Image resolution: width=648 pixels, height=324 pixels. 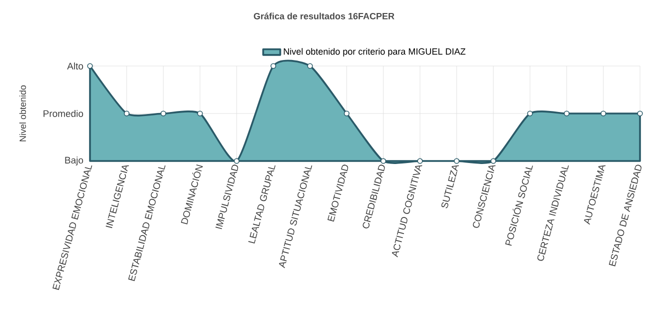 I want to click on text: Bajo, so click(x=74, y=161).